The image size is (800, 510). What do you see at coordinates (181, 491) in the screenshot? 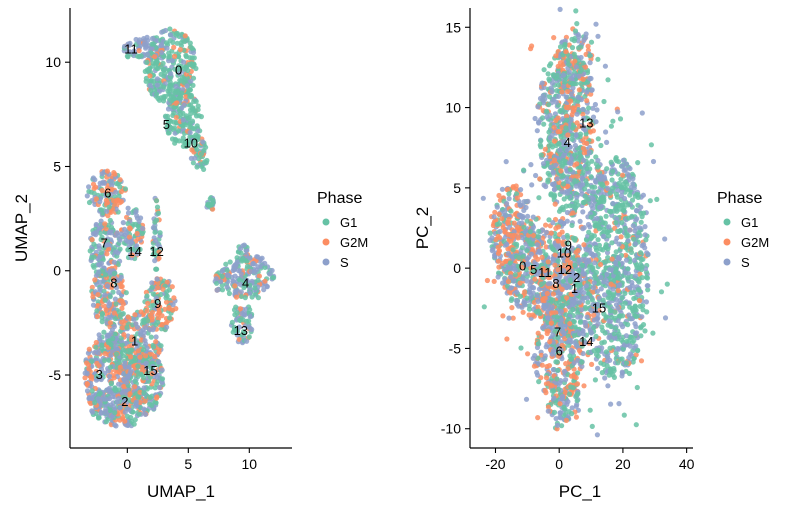
I see `umap-x-axis-title: UMAP_1` at bounding box center [181, 491].